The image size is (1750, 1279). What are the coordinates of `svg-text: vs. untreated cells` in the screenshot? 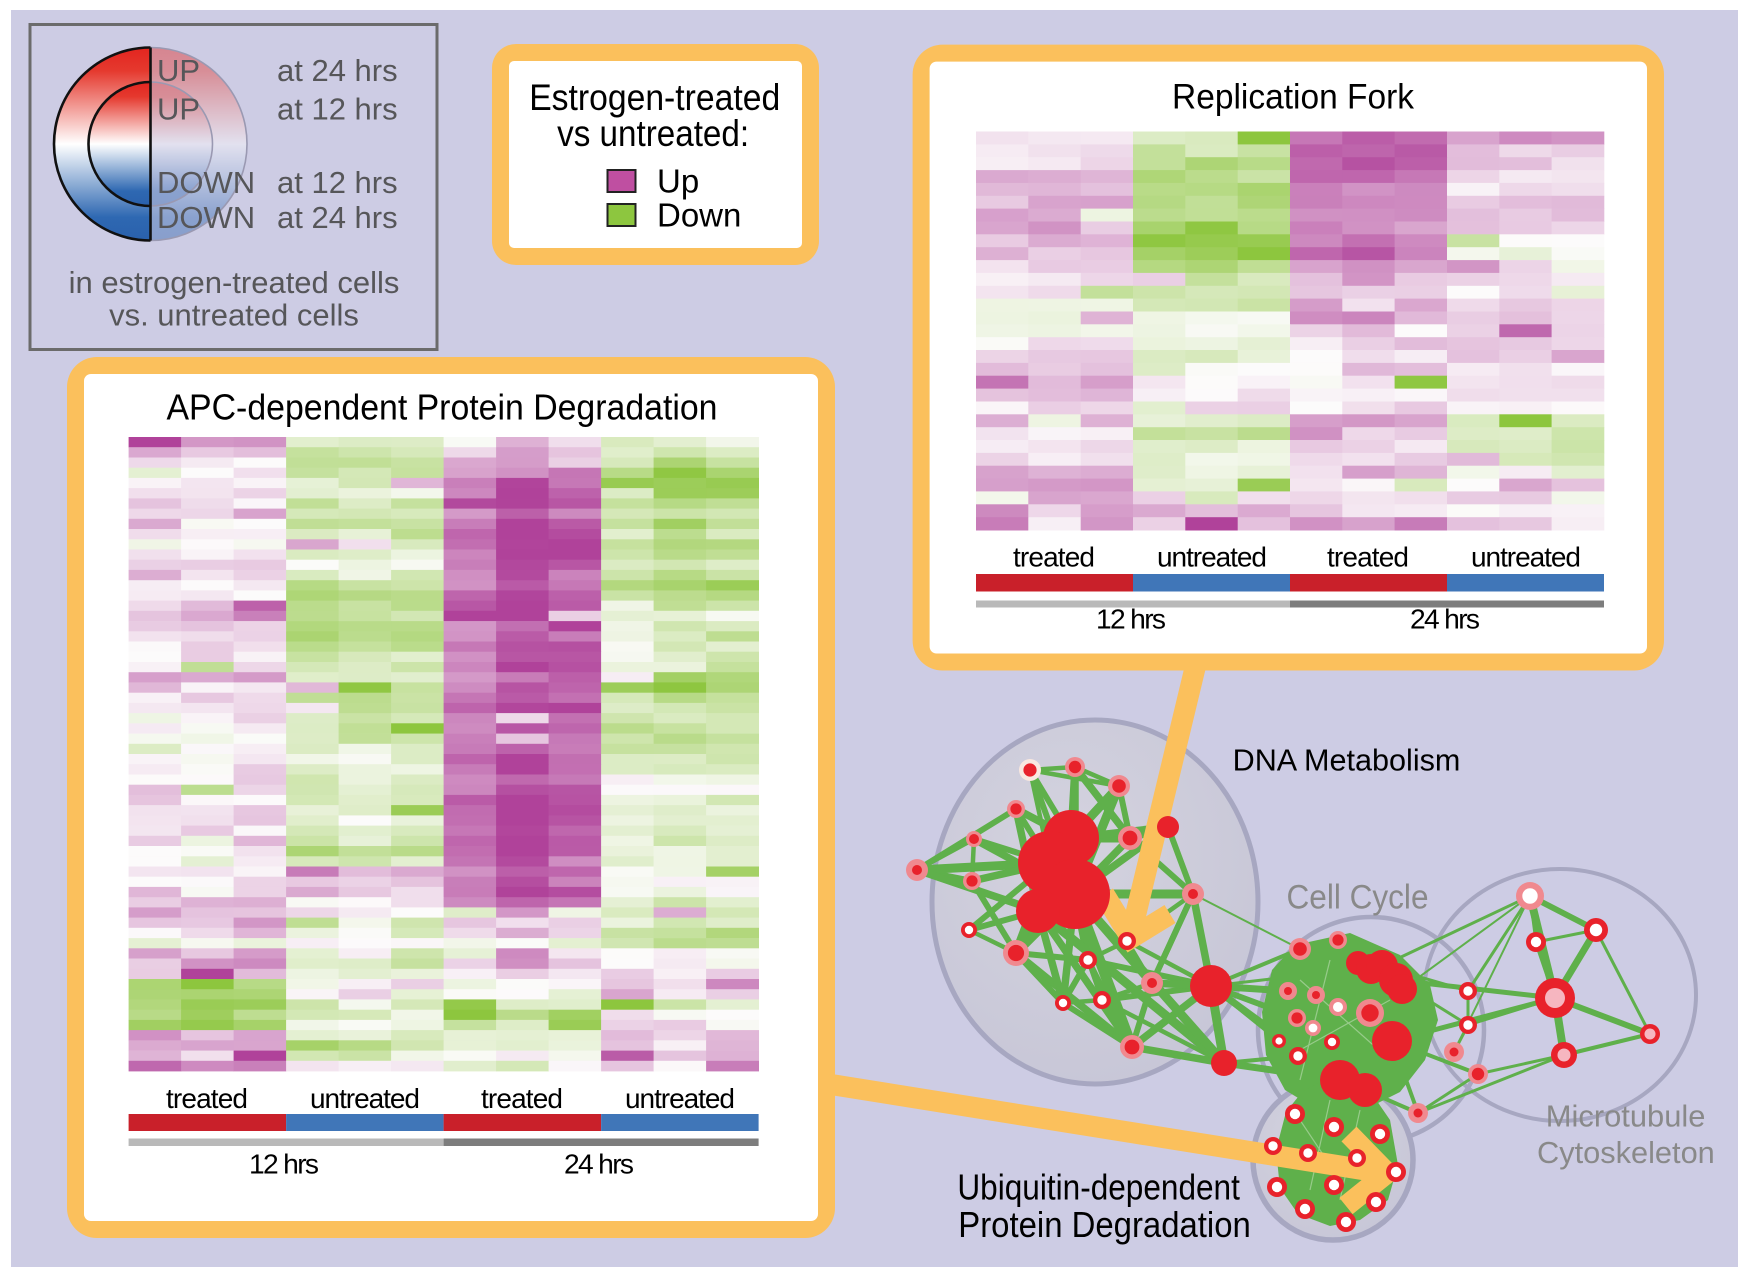 It's located at (234, 315).